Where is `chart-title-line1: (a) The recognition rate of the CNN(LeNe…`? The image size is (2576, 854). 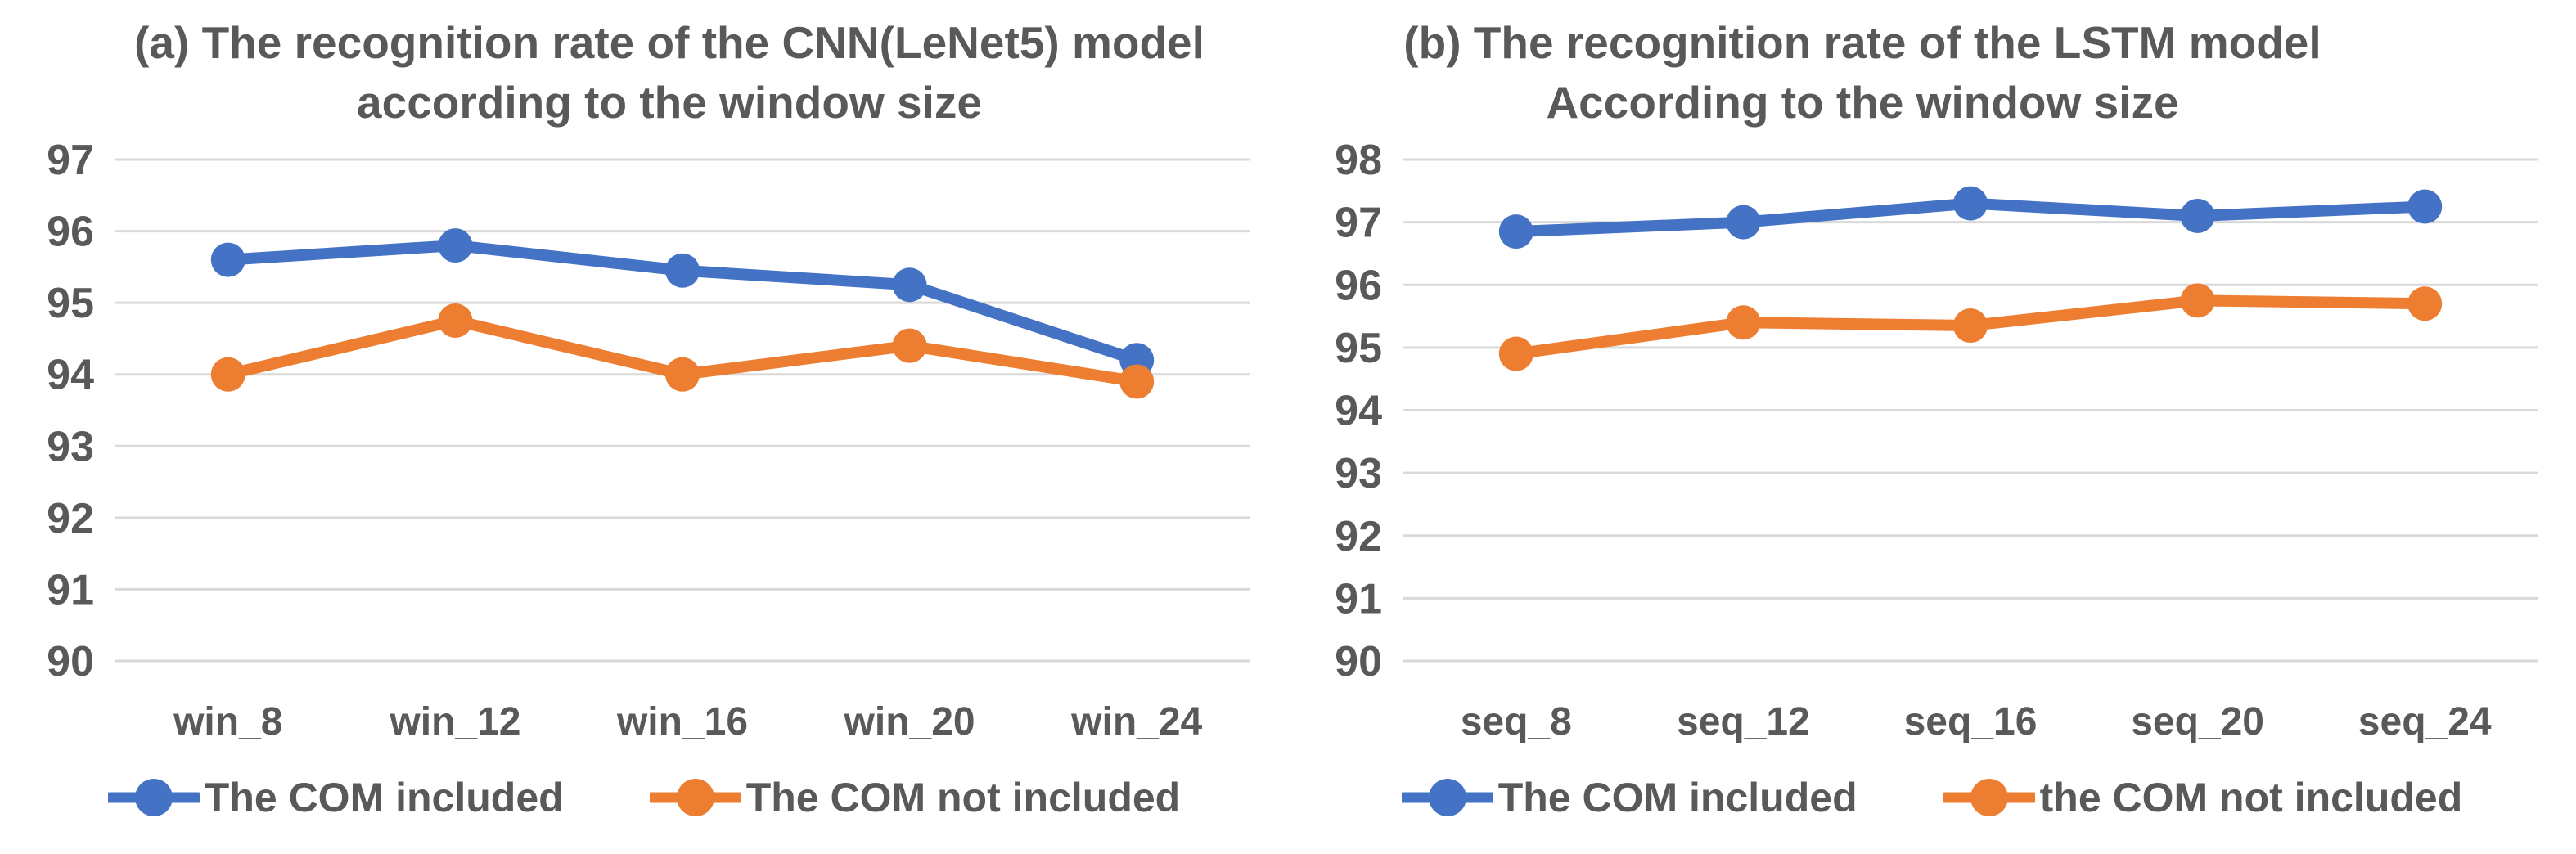 chart-title-line1: (a) The recognition rate of the CNN(LeNe… is located at coordinates (669, 42).